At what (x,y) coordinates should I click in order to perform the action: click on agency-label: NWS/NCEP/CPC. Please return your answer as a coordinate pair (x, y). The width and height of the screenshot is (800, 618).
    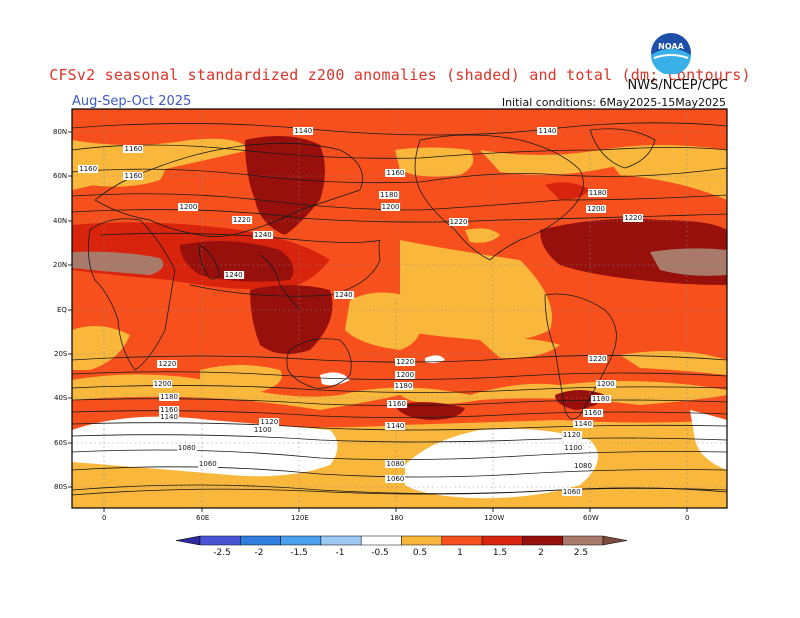
    Looking at the image, I should click on (677, 85).